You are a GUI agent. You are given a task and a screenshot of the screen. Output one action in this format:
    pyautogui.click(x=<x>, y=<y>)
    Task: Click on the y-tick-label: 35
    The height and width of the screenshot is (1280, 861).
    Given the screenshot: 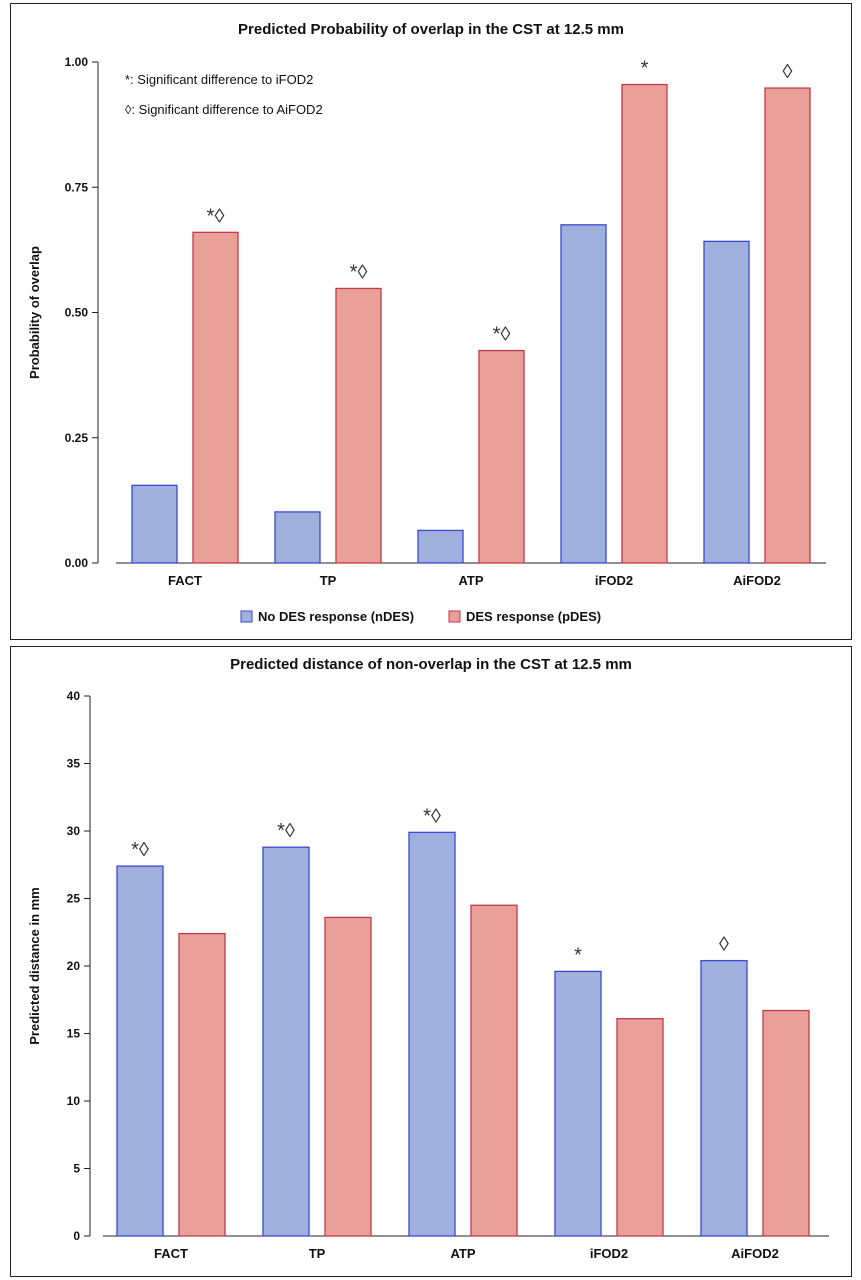 What is the action you would take?
    pyautogui.click(x=74, y=764)
    